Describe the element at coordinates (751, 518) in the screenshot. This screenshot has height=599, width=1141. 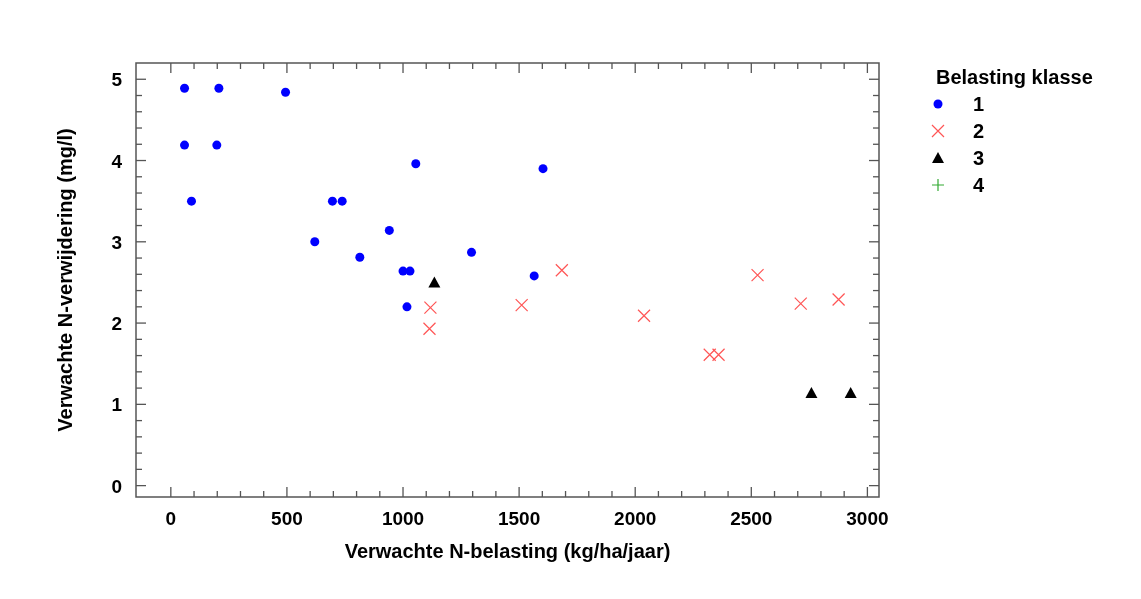
I see `x-tick-label: 2500` at that location.